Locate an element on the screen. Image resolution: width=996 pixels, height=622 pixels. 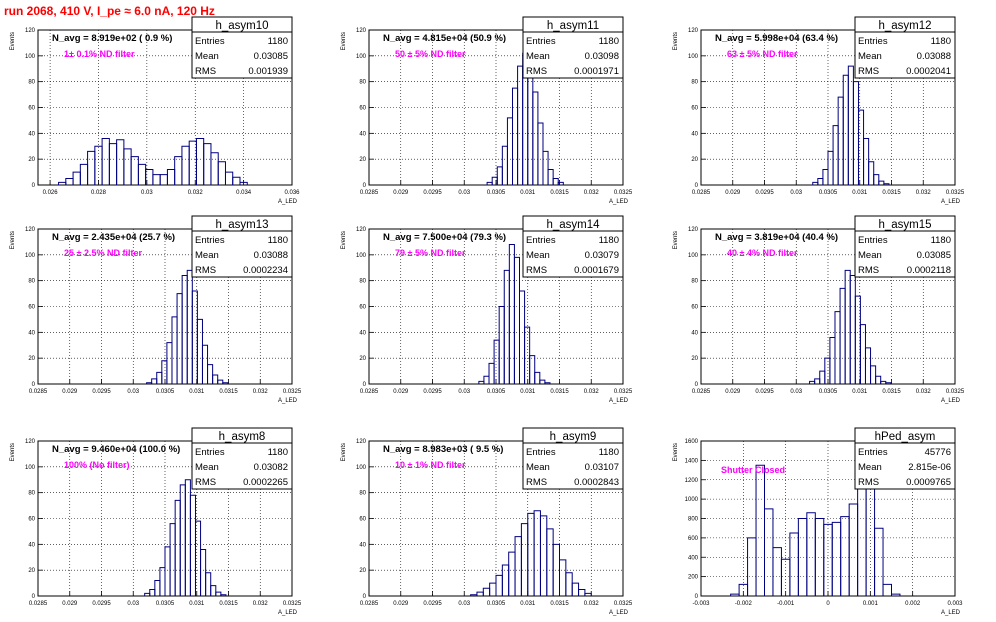
histogram-title: h_asym11 is located at coordinates (573, 26).